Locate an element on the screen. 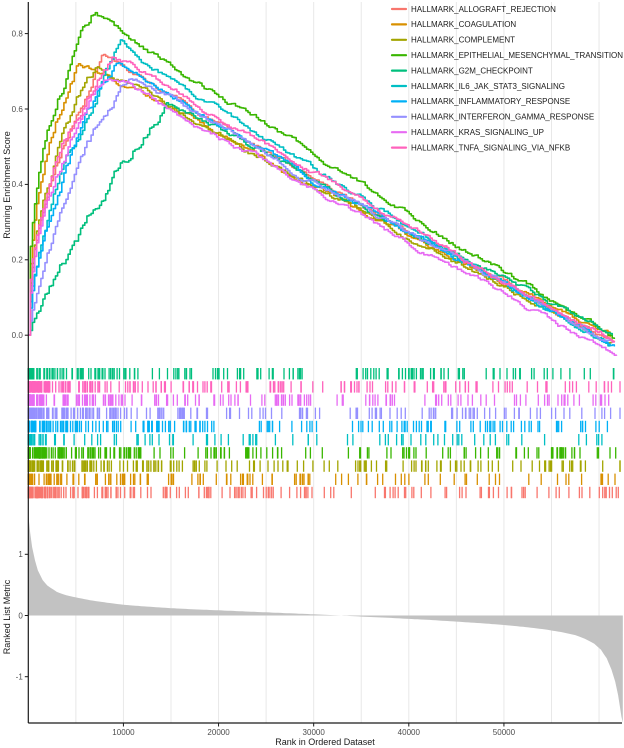 This screenshot has height=748, width=624. rug-row-hallmark_kras_signaling_up is located at coordinates (318, 400).